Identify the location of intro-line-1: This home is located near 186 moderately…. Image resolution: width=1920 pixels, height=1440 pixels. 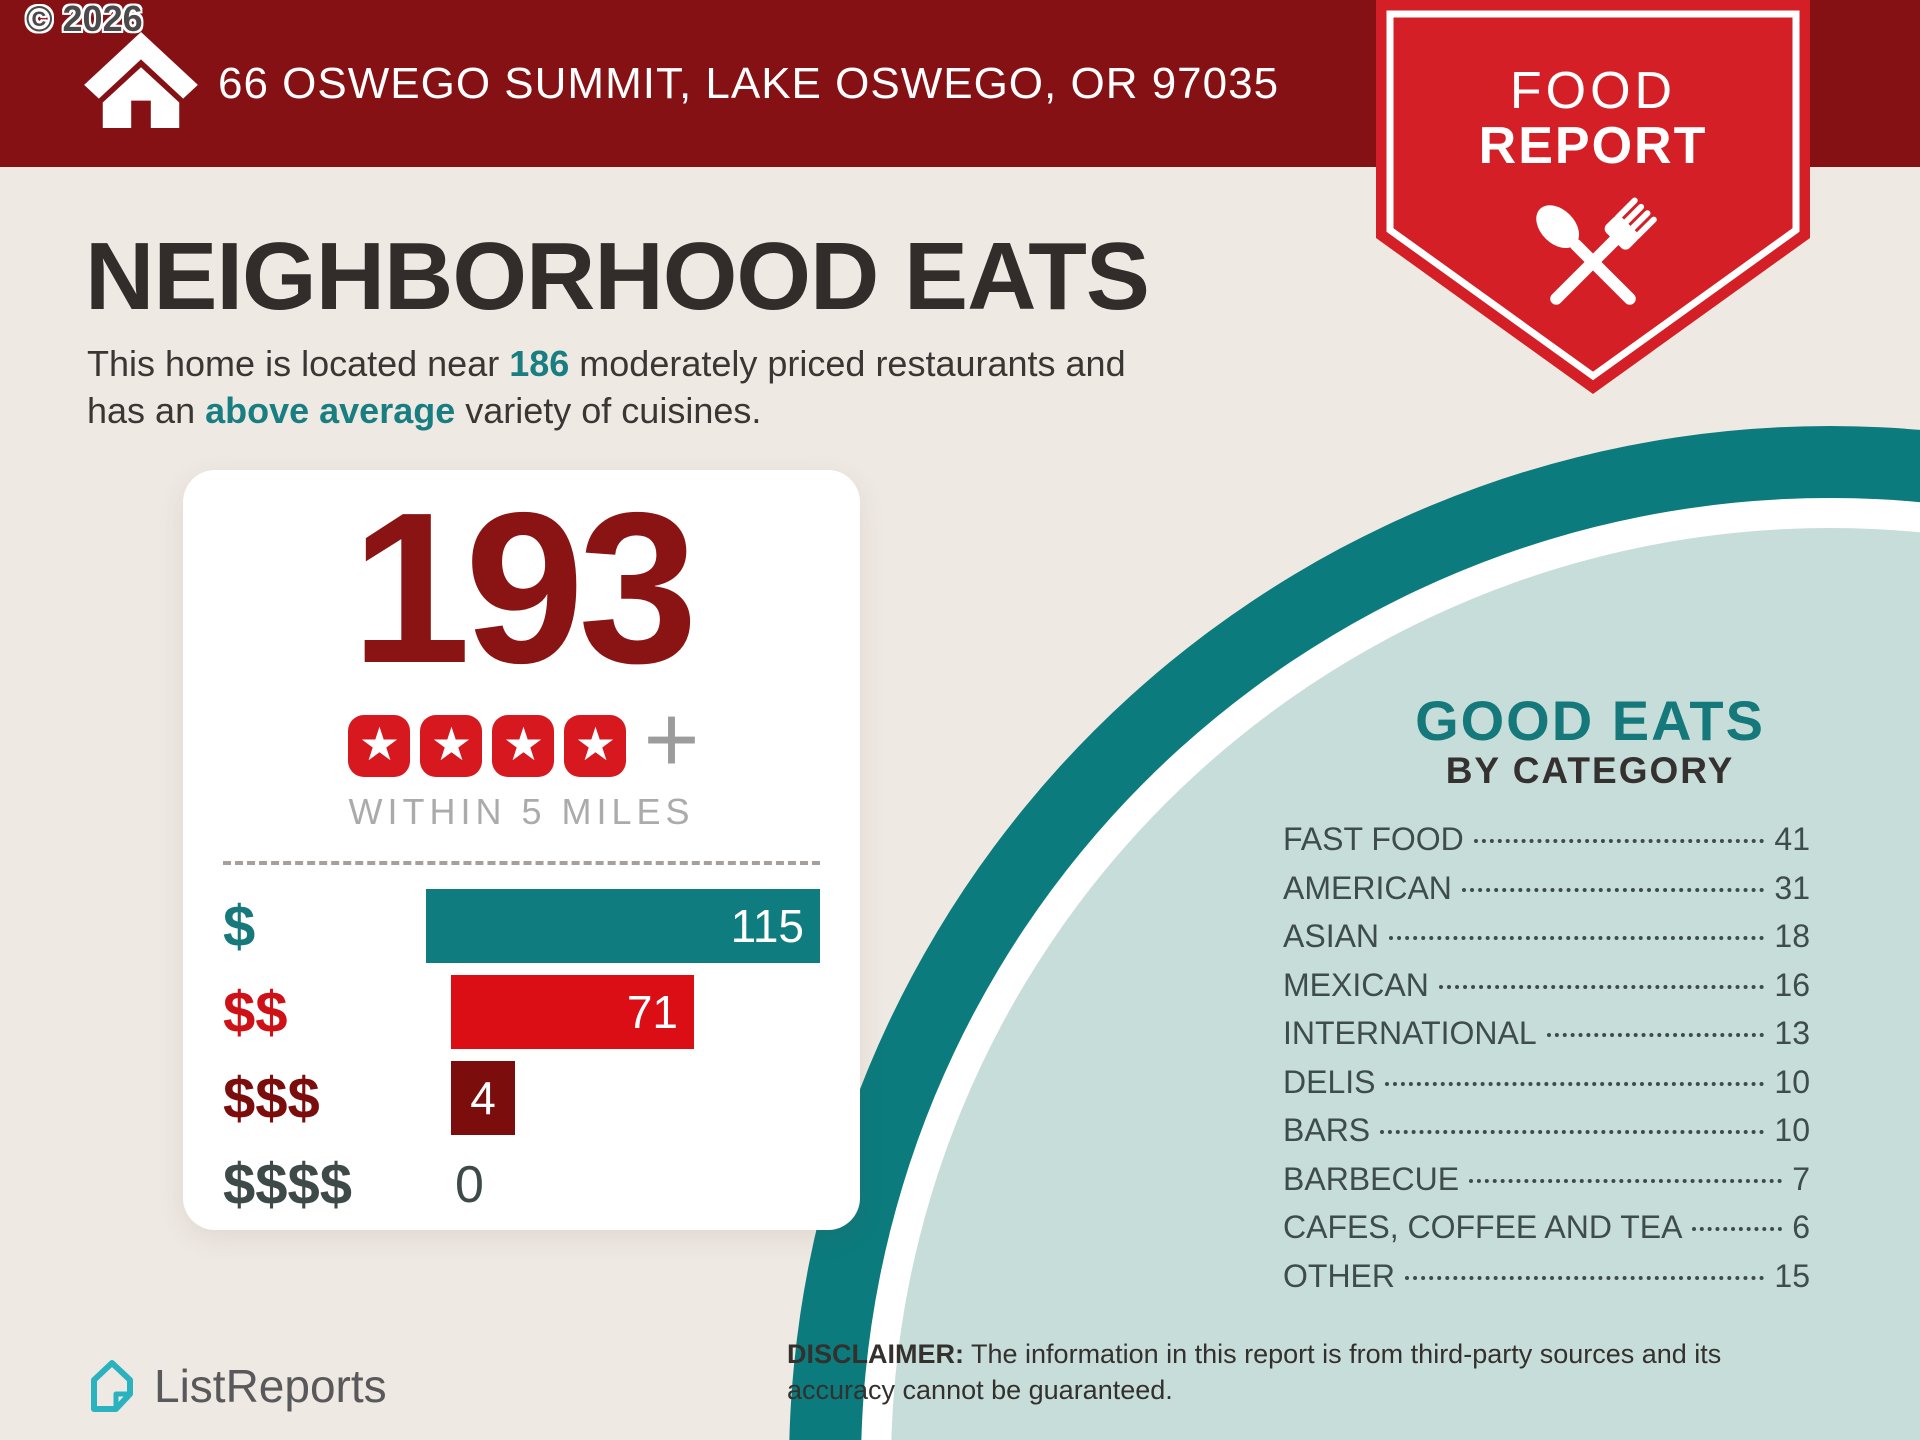
(606, 363).